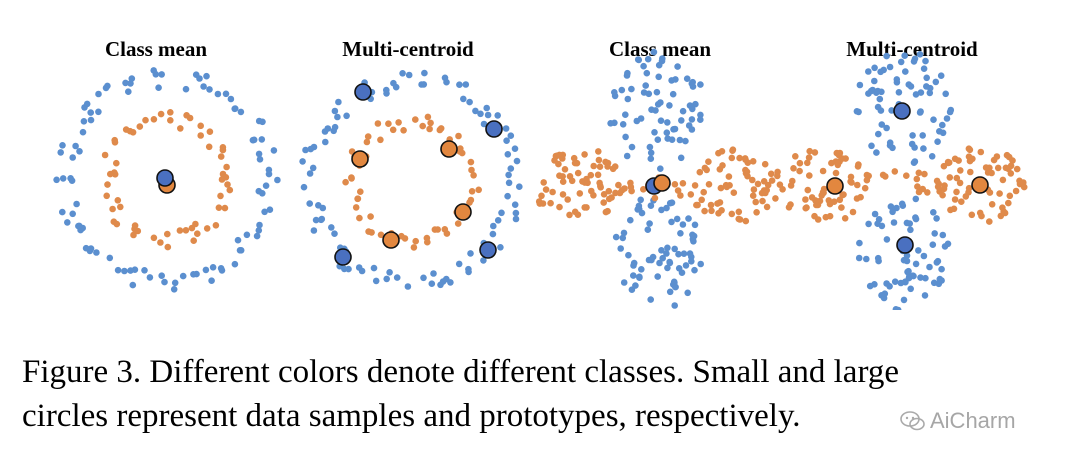 Image resolution: width=1080 pixels, height=470 pixels. I want to click on prototype-blue, so click(905, 245).